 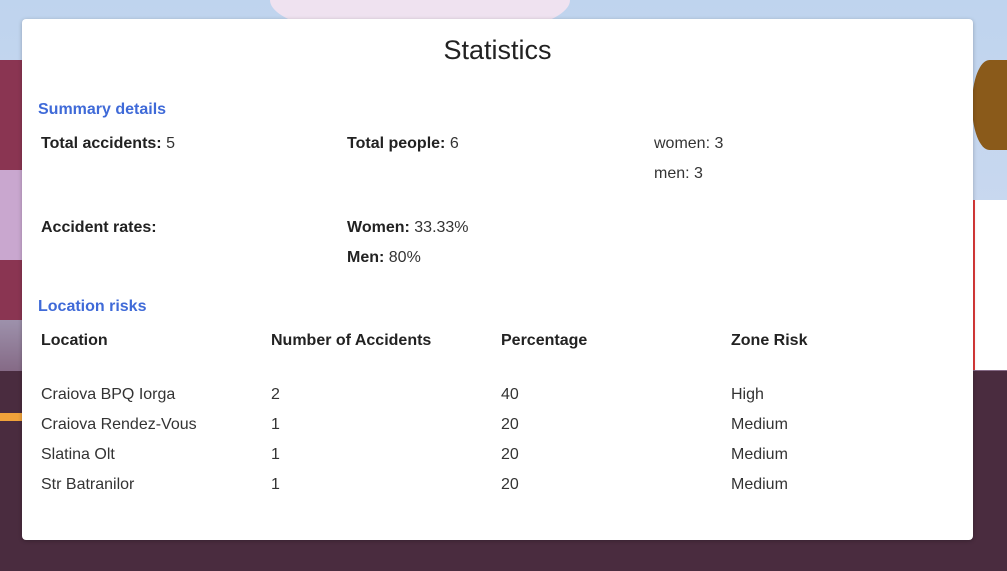 I want to click on cell-location: Craiova Rendez-Vous, so click(x=119, y=424).